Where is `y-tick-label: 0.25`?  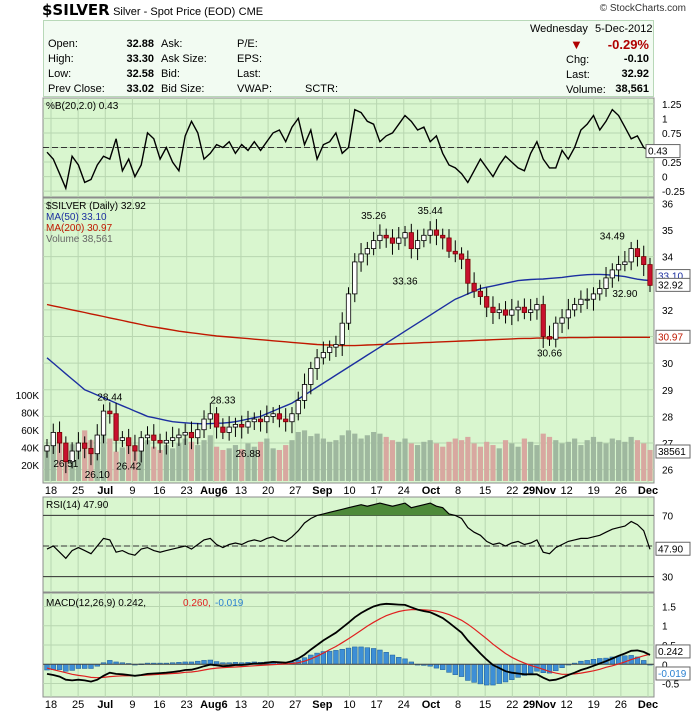
y-tick-label: 0.25 is located at coordinates (672, 163).